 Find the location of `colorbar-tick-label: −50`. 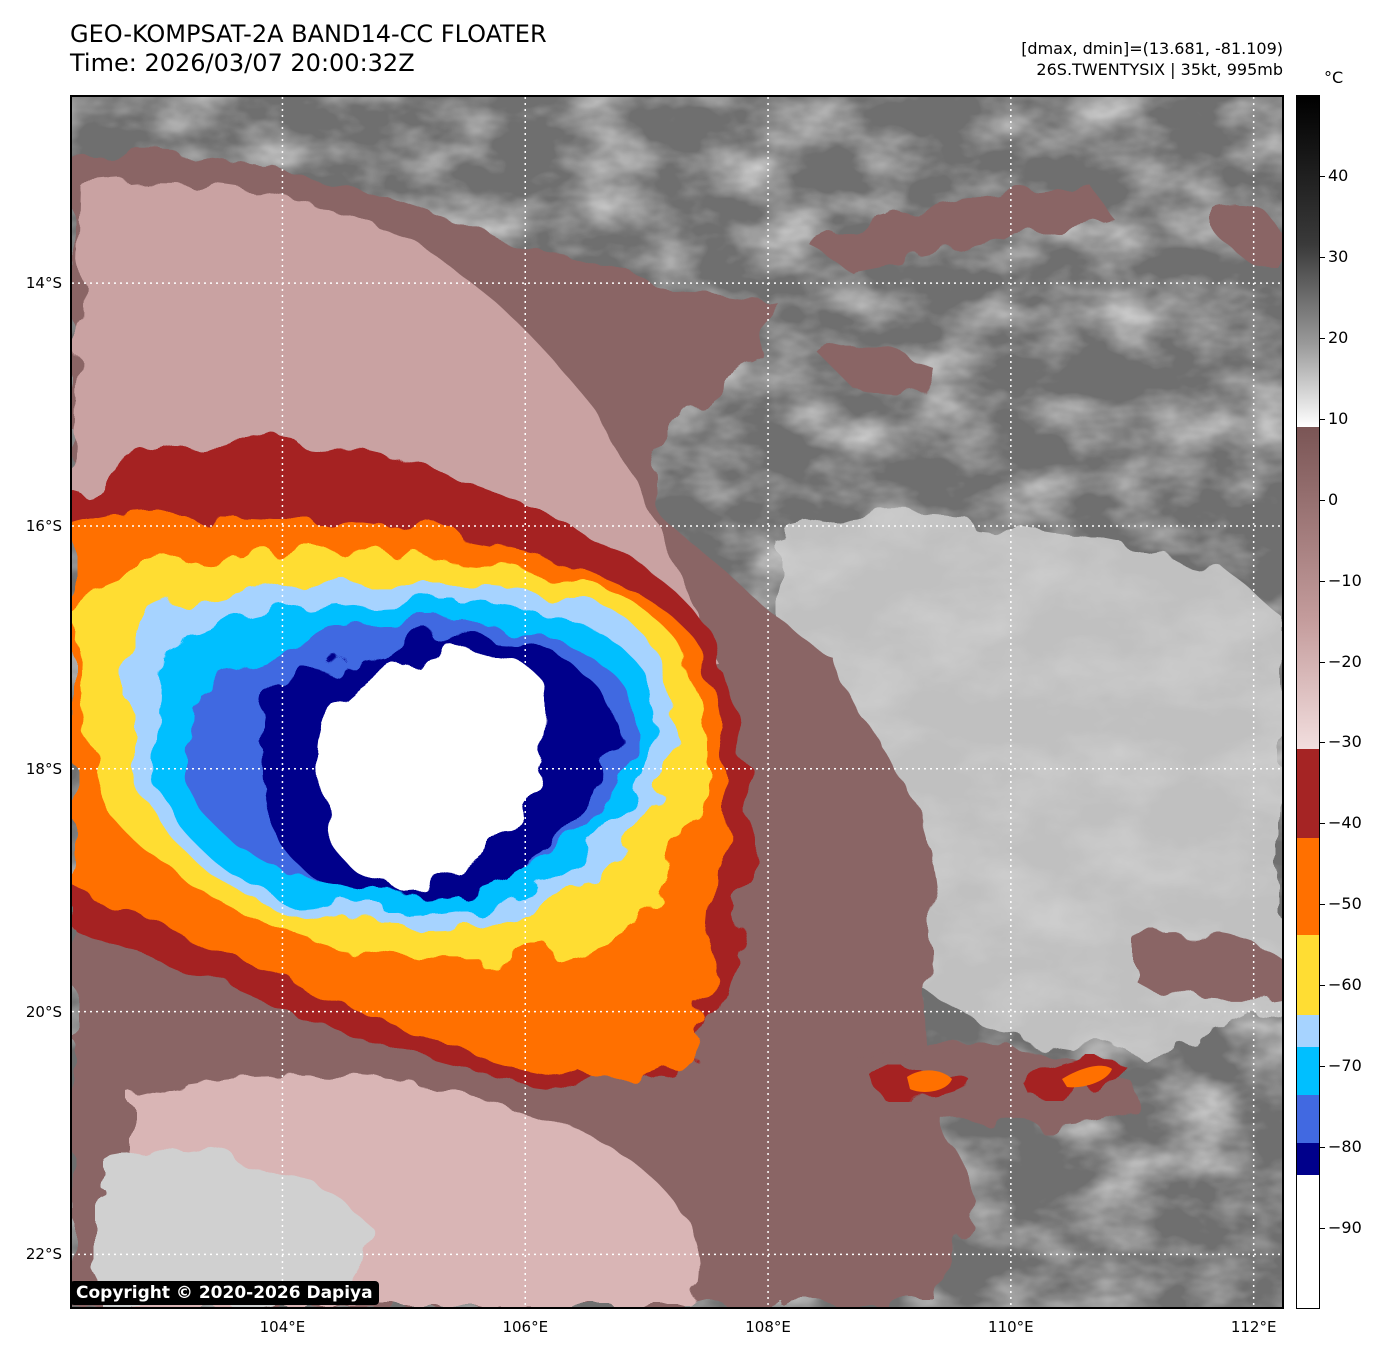

colorbar-tick-label: −50 is located at coordinates (1345, 904).